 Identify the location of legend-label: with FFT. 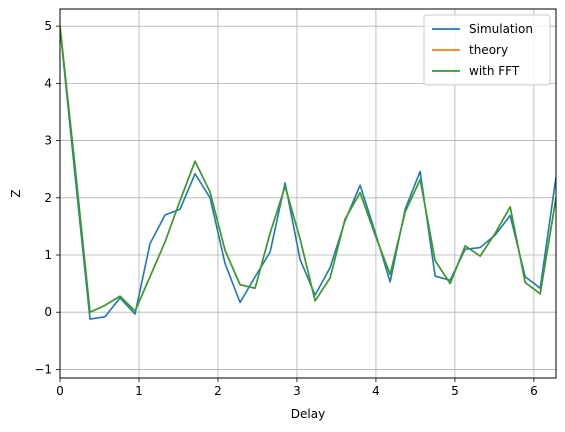
(494, 71).